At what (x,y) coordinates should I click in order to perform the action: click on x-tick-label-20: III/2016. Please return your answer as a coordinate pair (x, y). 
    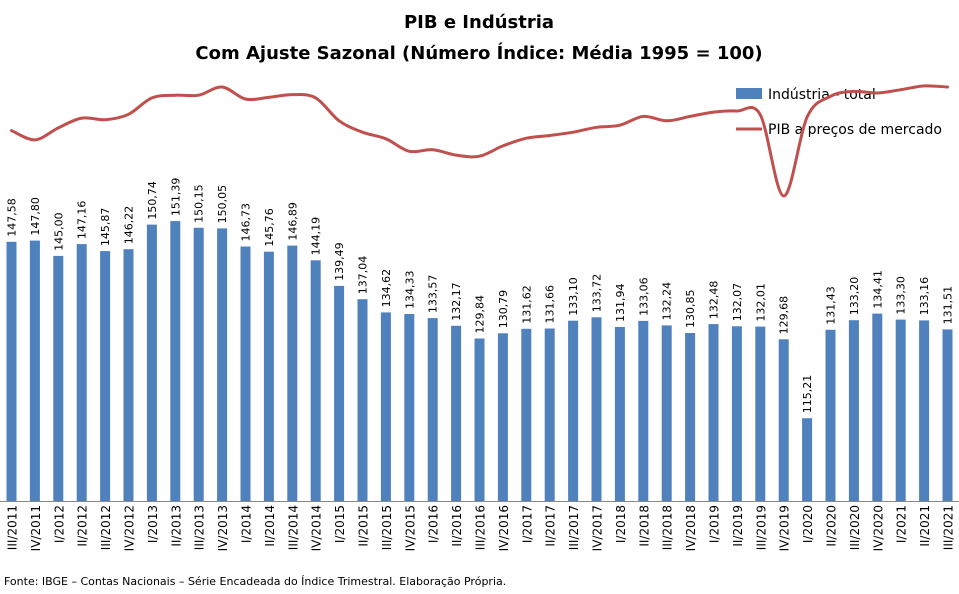
    Looking at the image, I should click on (481, 527).